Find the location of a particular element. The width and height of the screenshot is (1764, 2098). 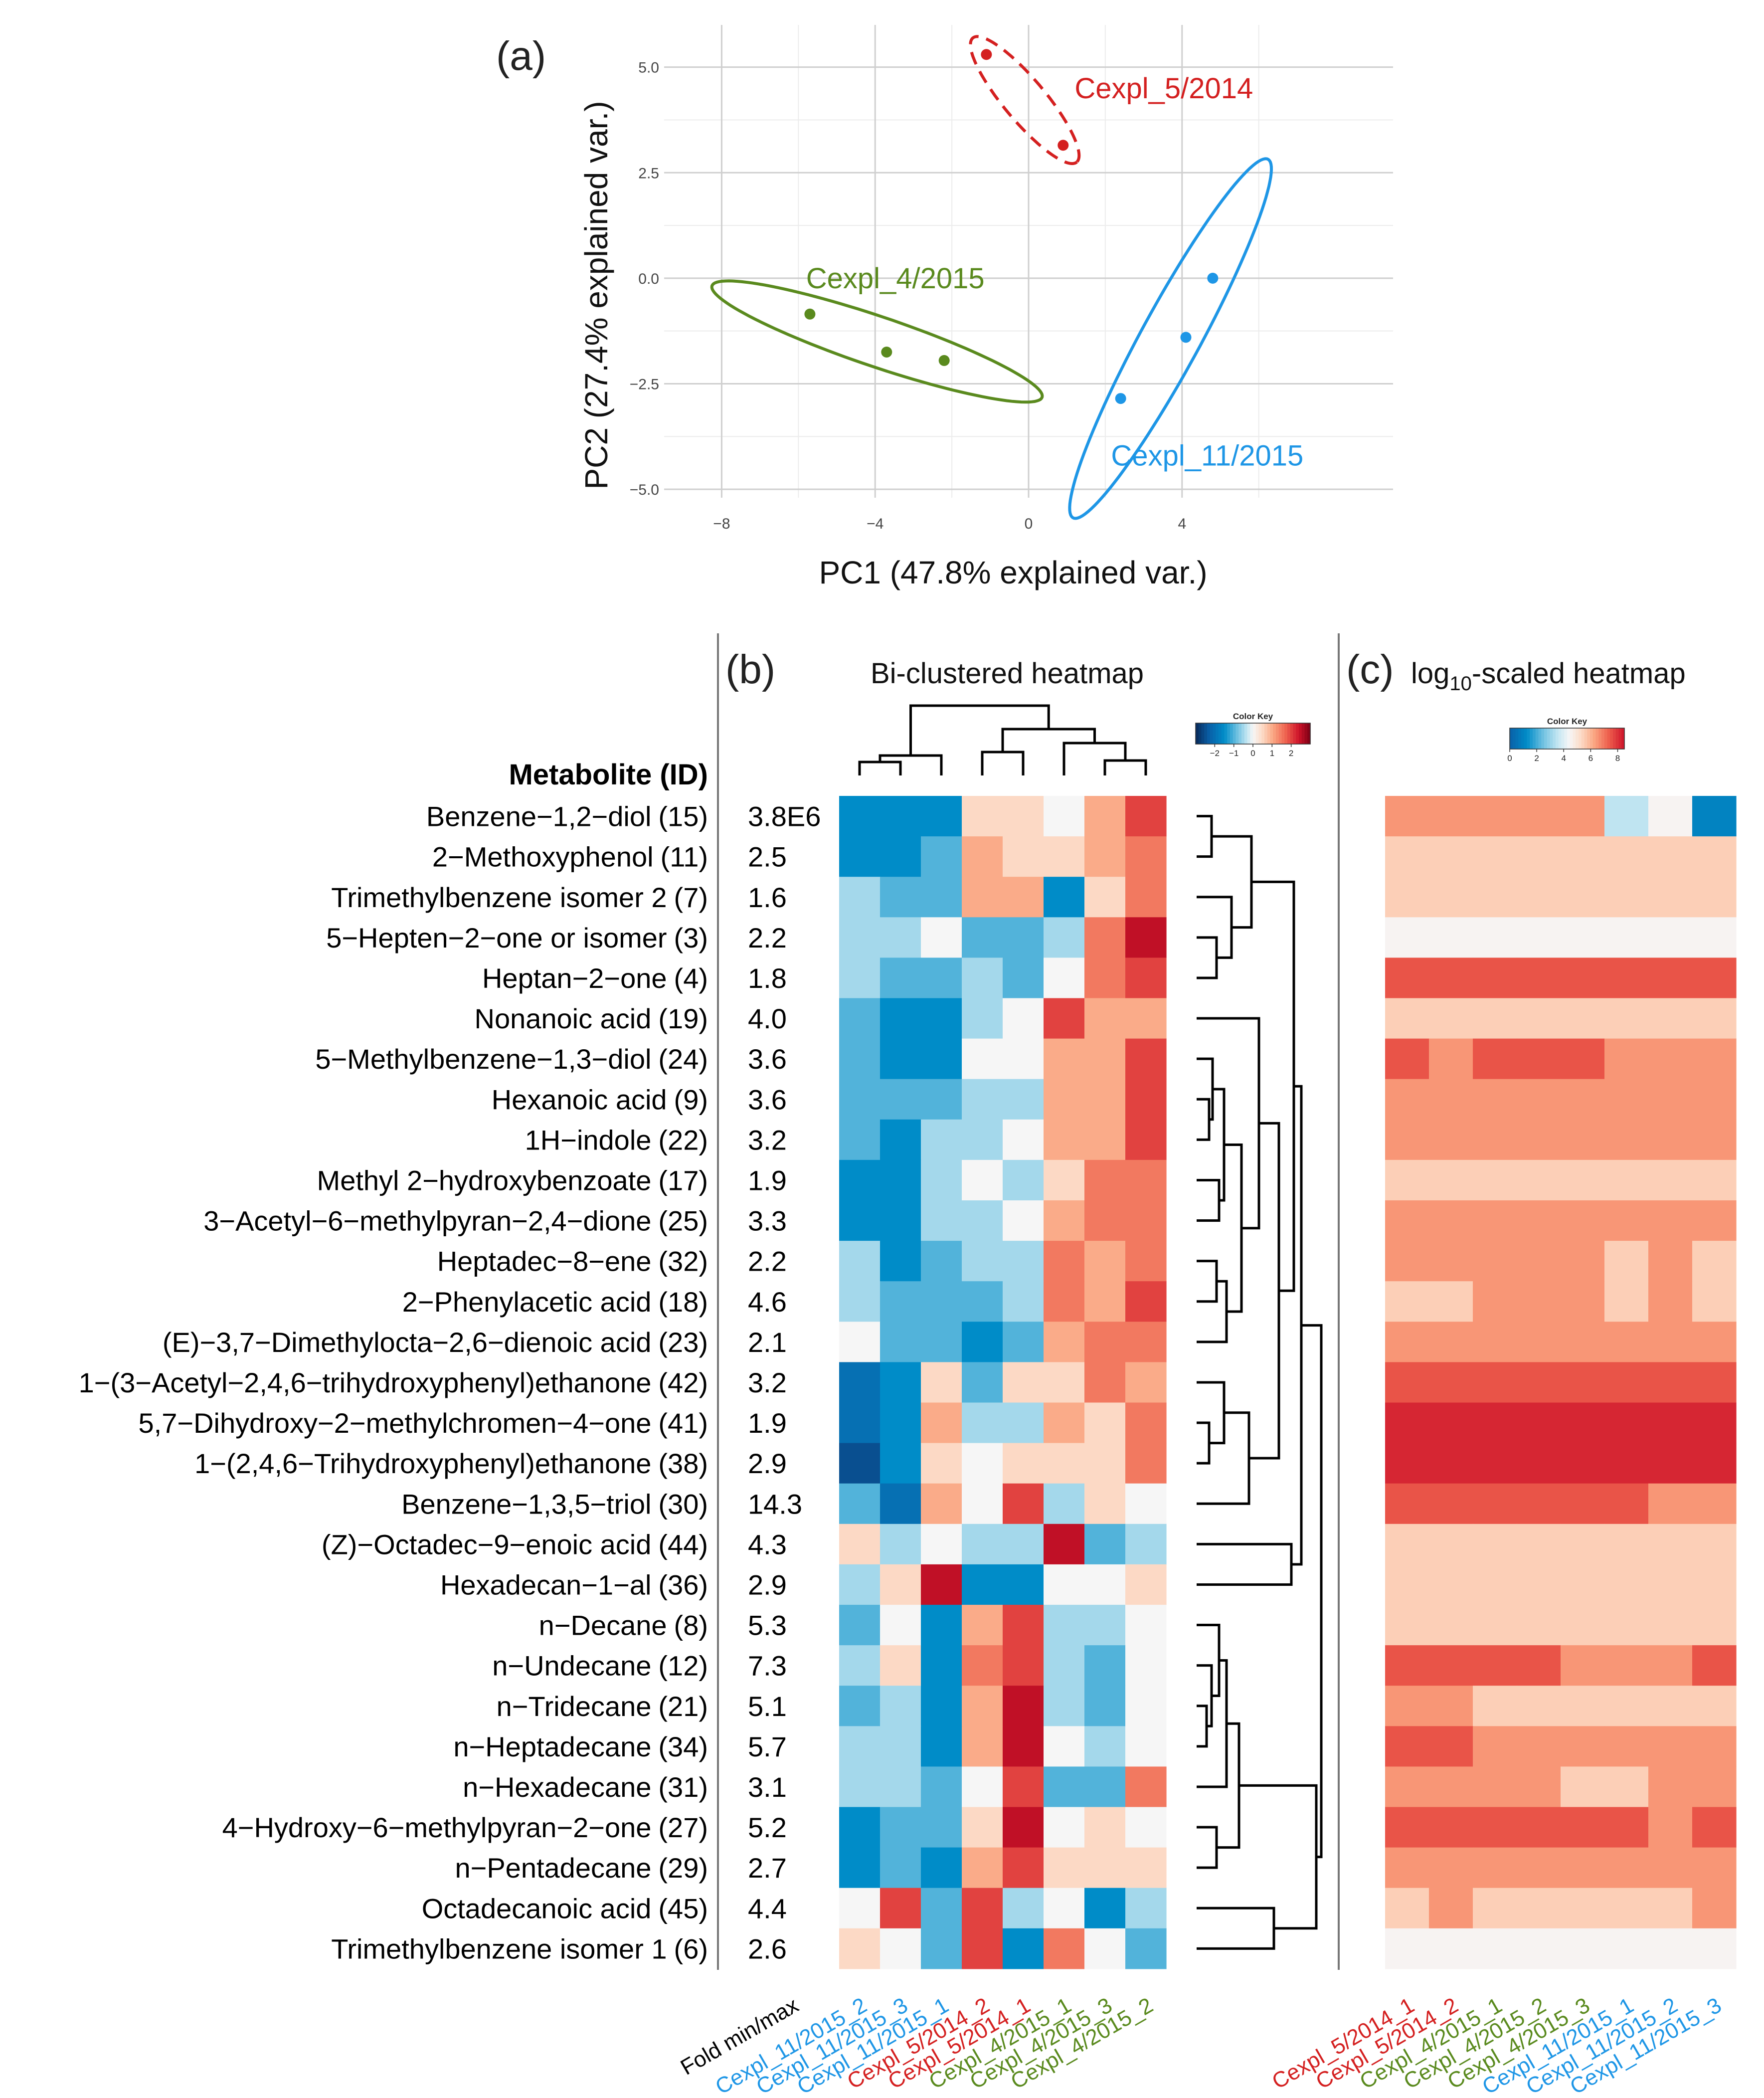

fold-value: 4.0 is located at coordinates (768, 1018).